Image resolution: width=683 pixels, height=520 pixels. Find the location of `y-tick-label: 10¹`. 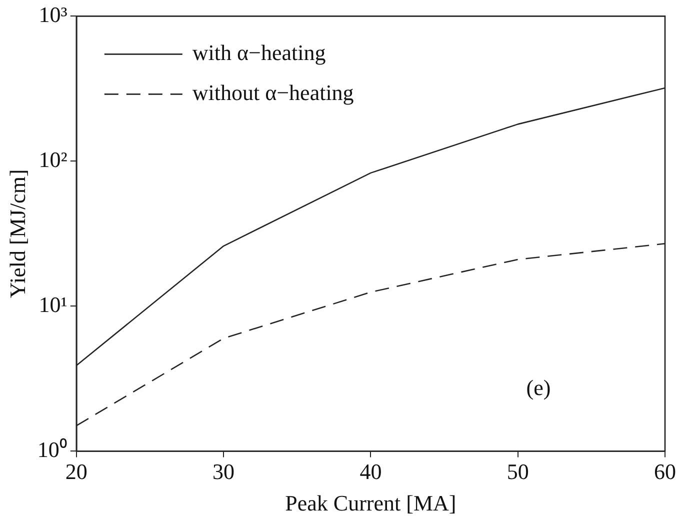

y-tick-label: 10¹ is located at coordinates (53, 304).